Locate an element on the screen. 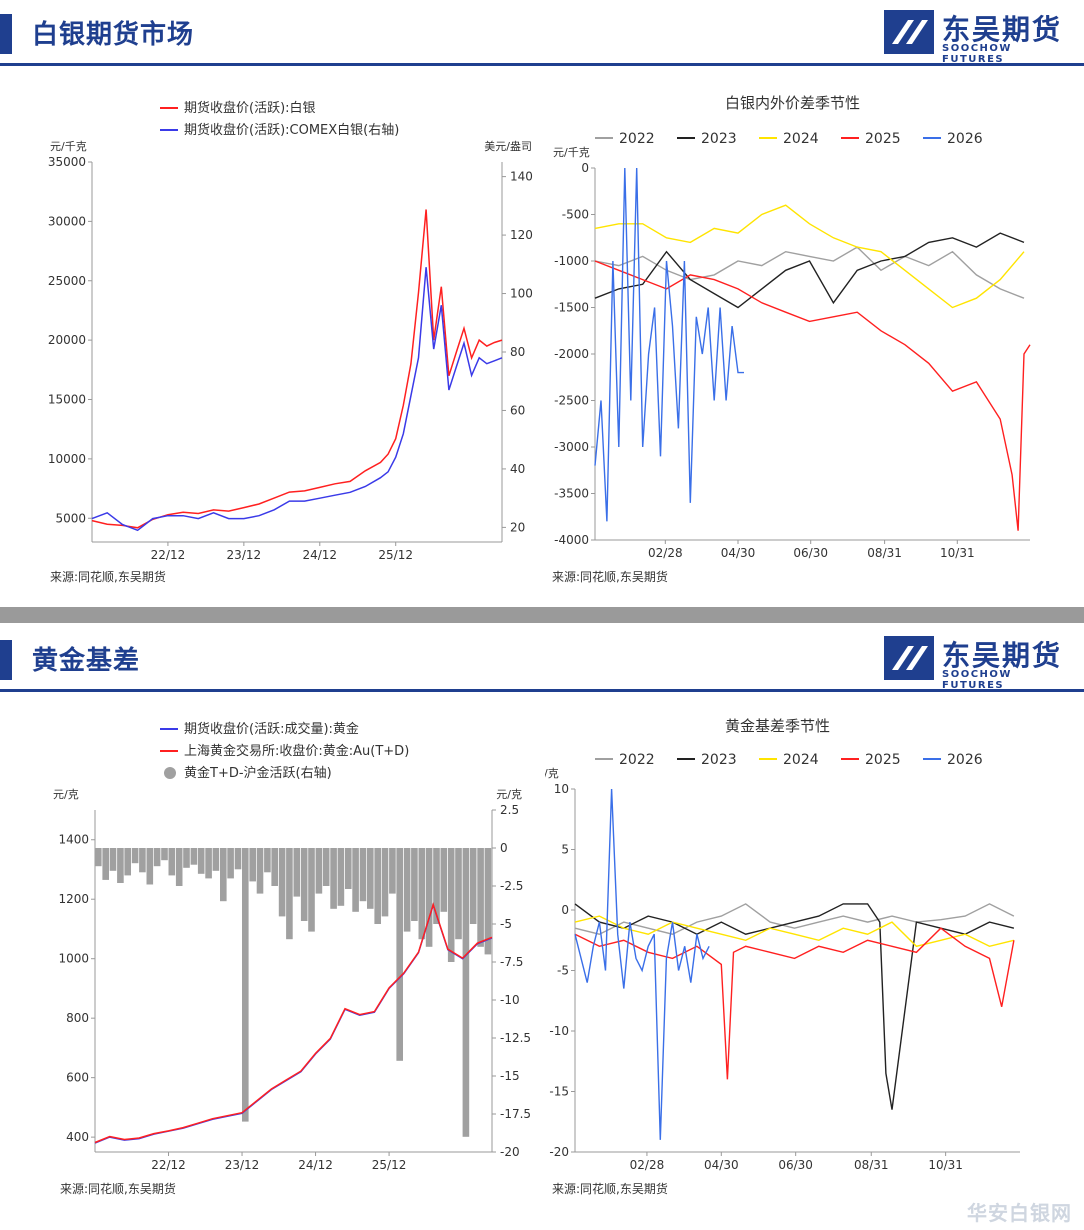 Image resolution: width=1084 pixels, height=1230 pixels. x-tick-label: 06/30 is located at coordinates (795, 1165).